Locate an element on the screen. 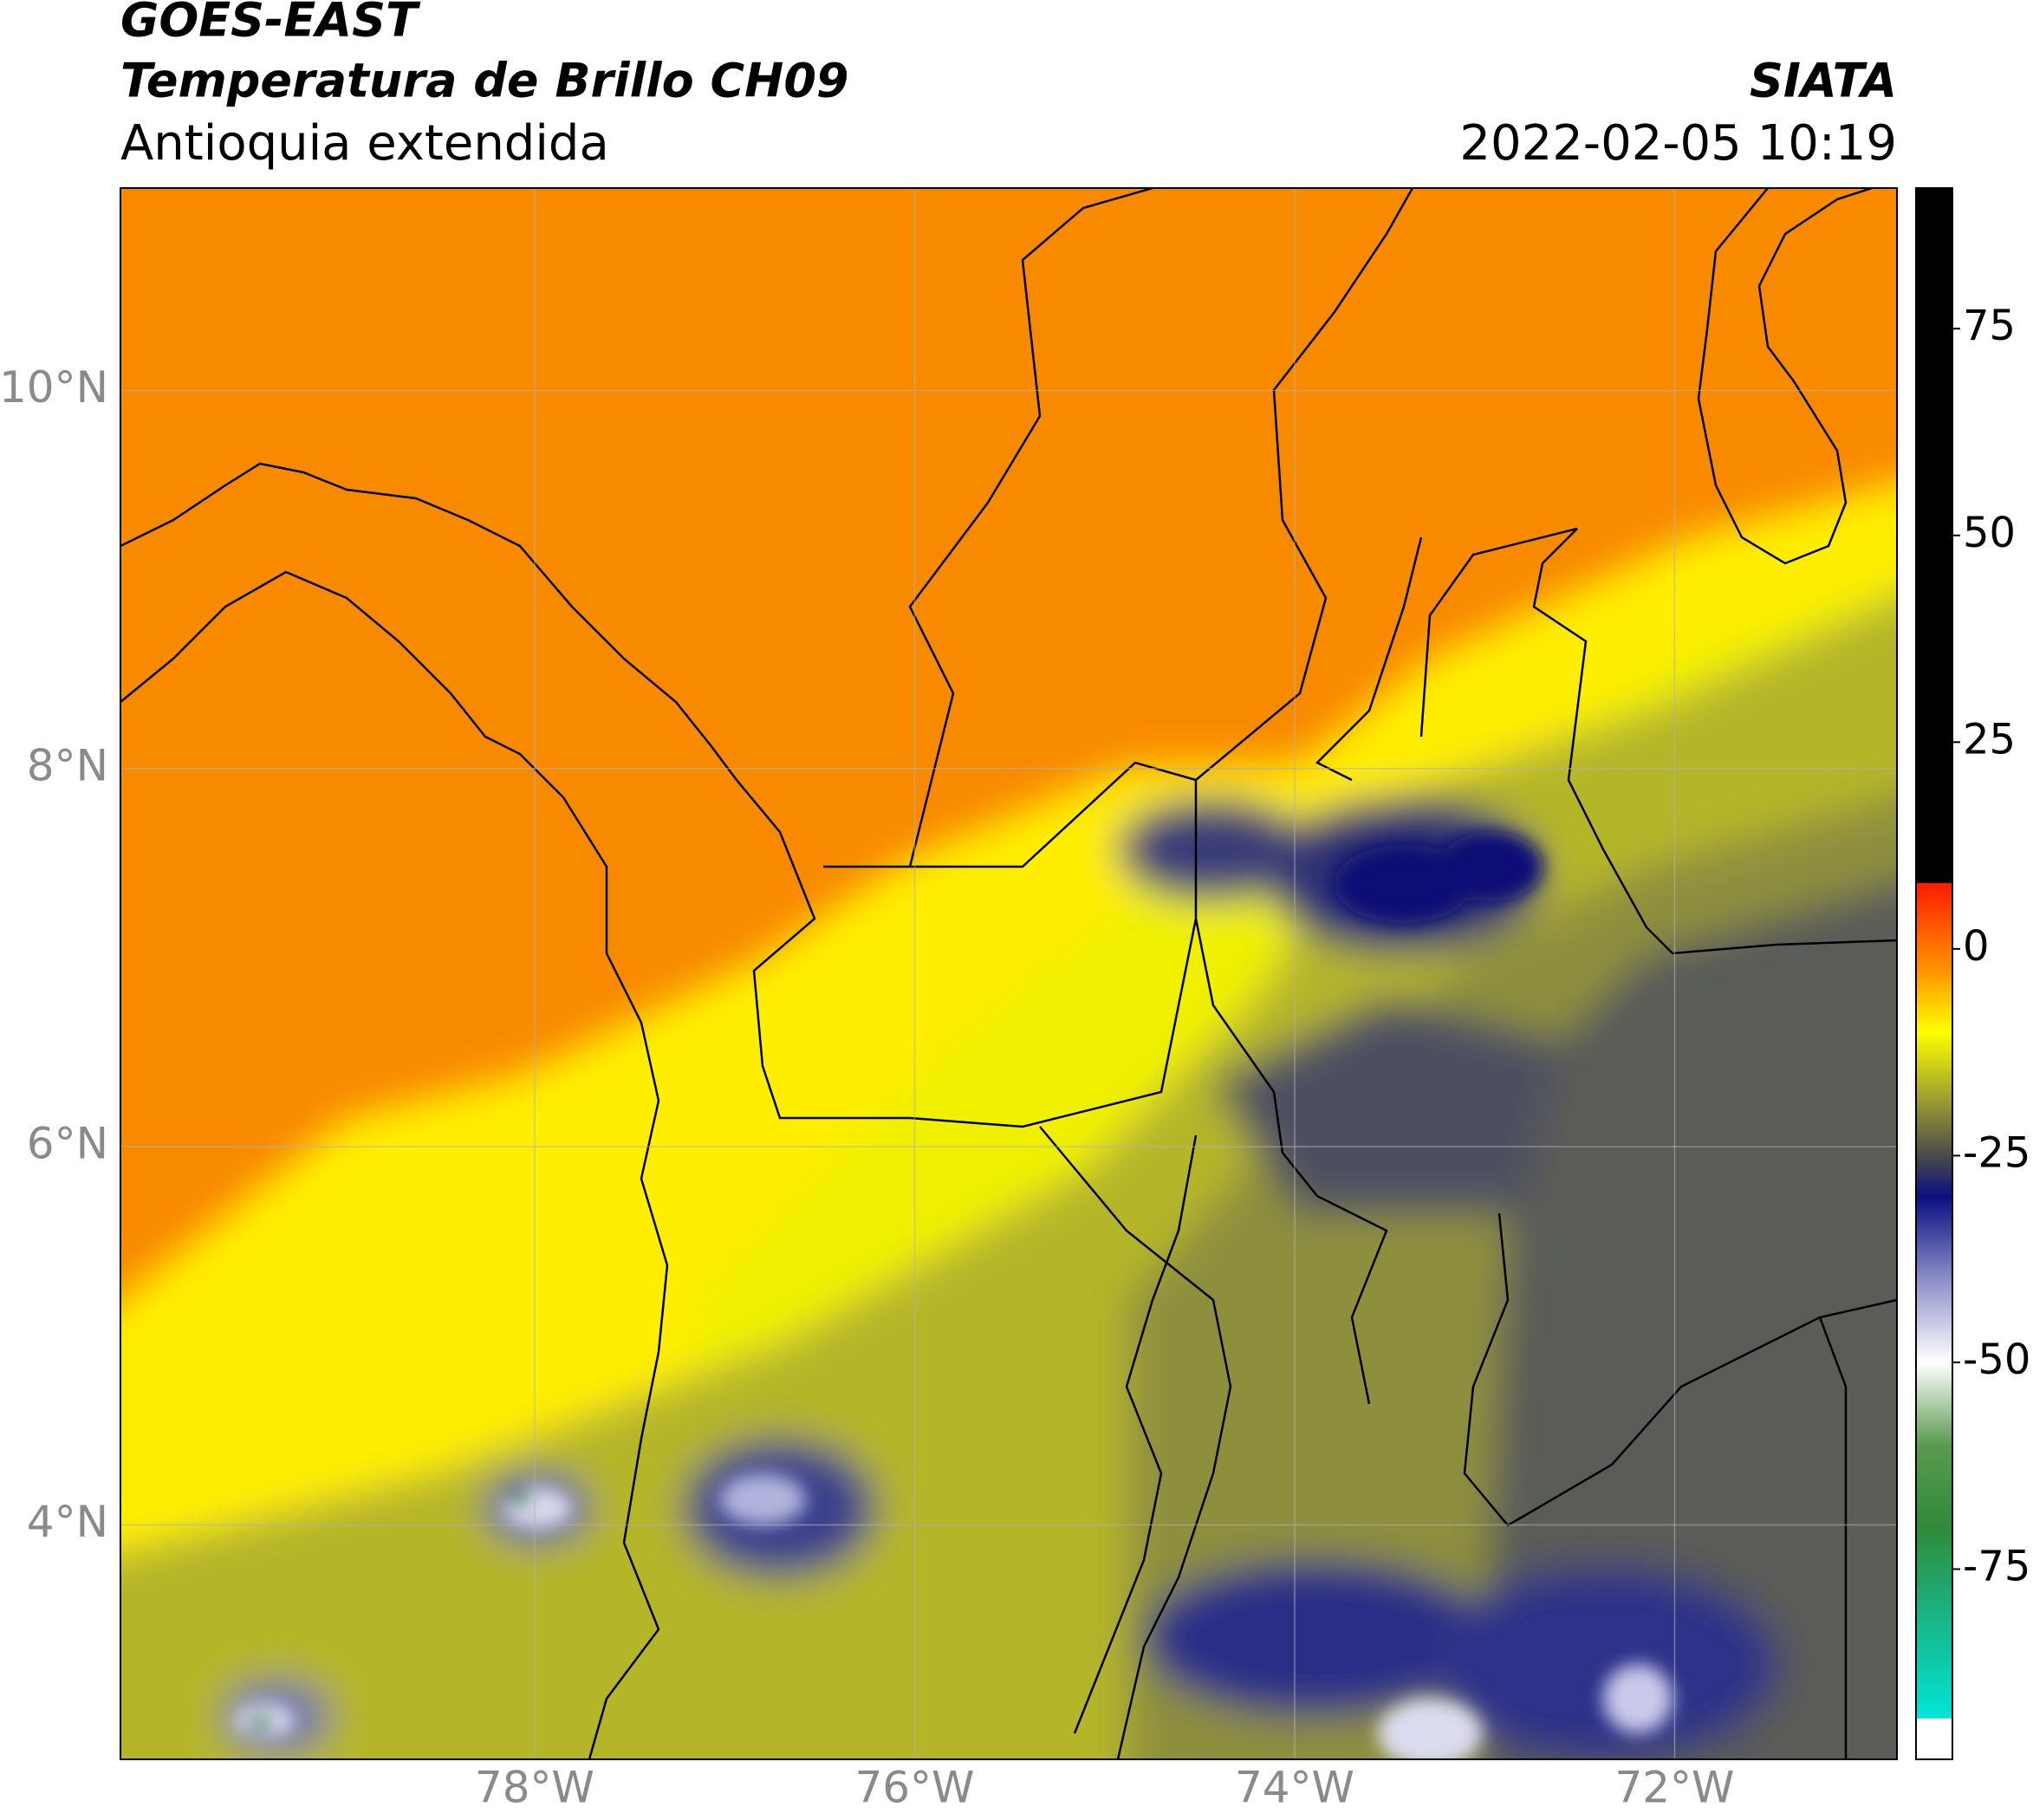 Image resolution: width=2033 pixels, height=1820 pixels. x-tick-label: 78°W is located at coordinates (534, 1788).